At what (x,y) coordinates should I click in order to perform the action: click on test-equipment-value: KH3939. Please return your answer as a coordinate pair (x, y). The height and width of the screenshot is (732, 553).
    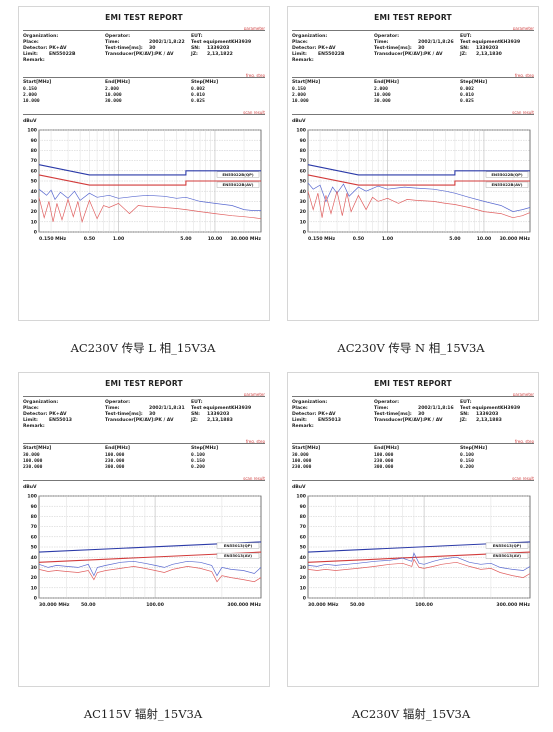
    Looking at the image, I should click on (510, 408).